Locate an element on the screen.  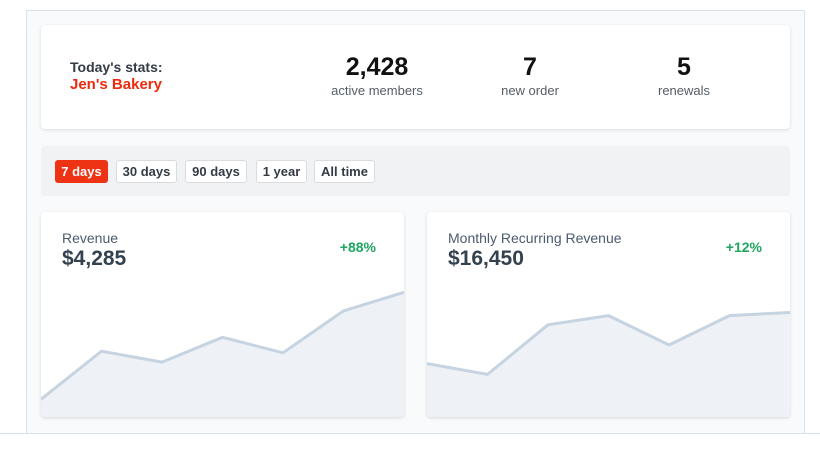
mrr-sparkline is located at coordinates (608, 364).